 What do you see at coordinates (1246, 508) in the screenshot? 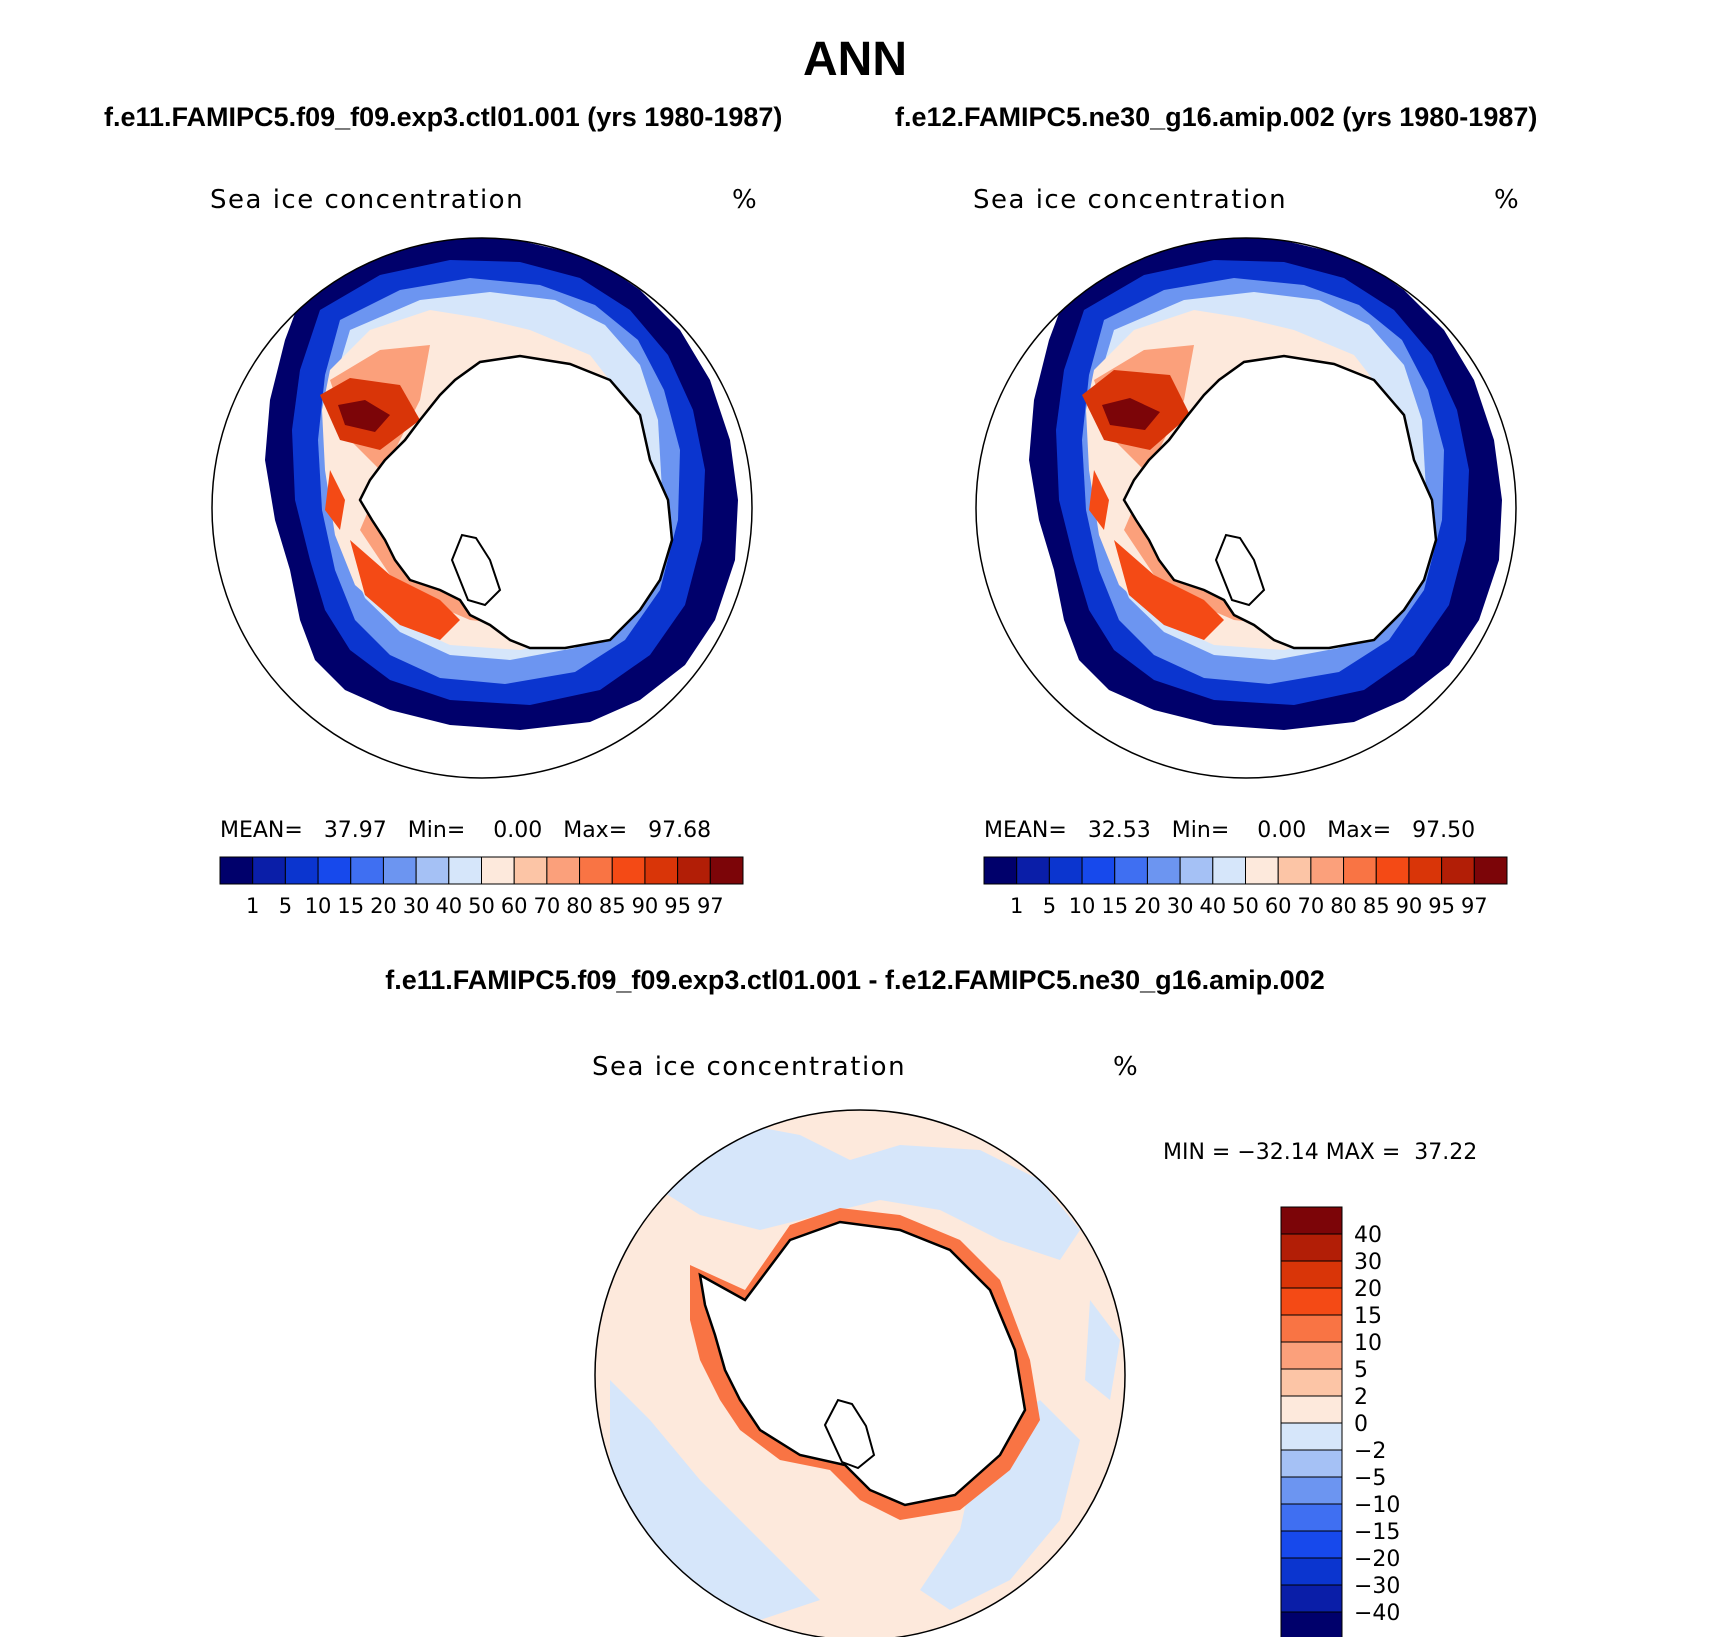
I see `right-polar-map` at bounding box center [1246, 508].